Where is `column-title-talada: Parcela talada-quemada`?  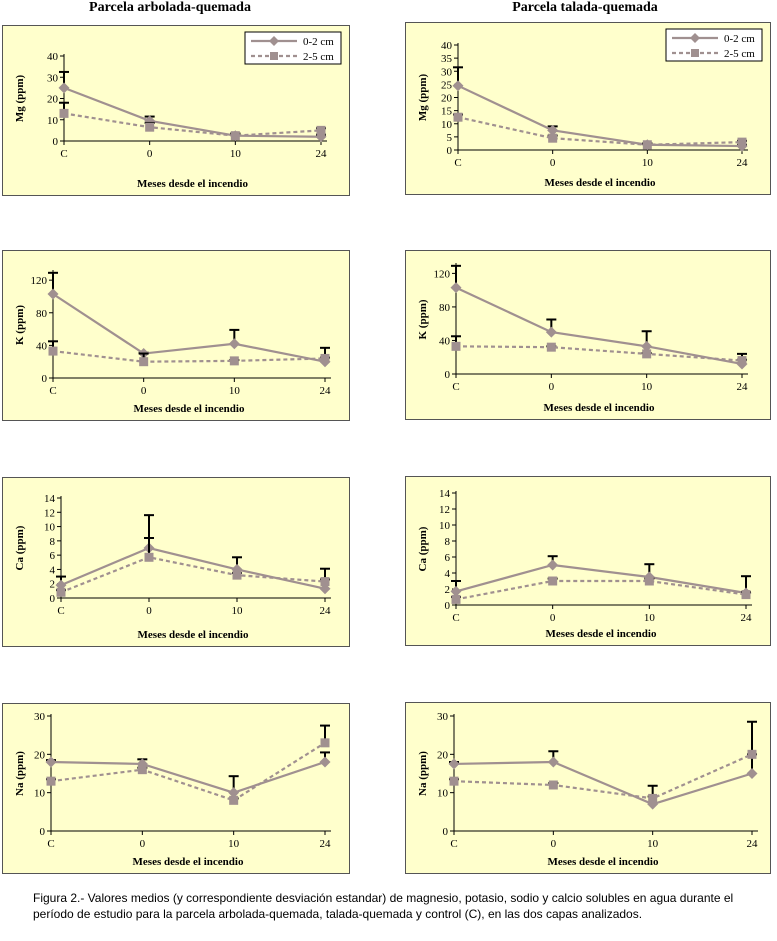
column-title-talada: Parcela talada-quemada is located at coordinates (585, 7).